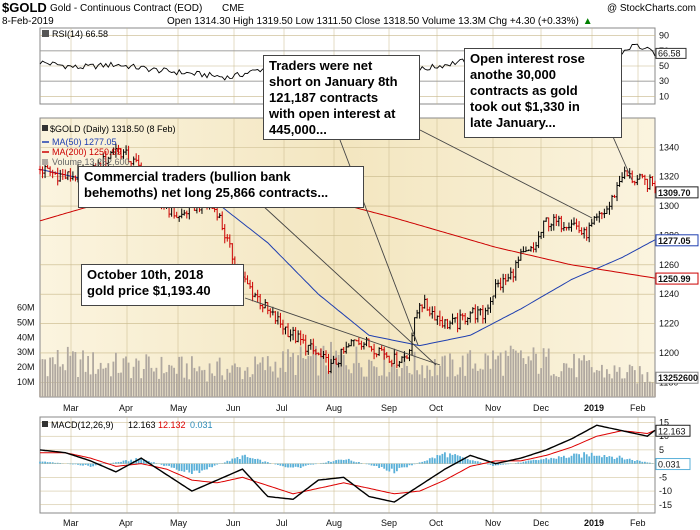  Describe the element at coordinates (201, 425) in the screenshot. I see `macd-legend-hist: 0.031` at that location.